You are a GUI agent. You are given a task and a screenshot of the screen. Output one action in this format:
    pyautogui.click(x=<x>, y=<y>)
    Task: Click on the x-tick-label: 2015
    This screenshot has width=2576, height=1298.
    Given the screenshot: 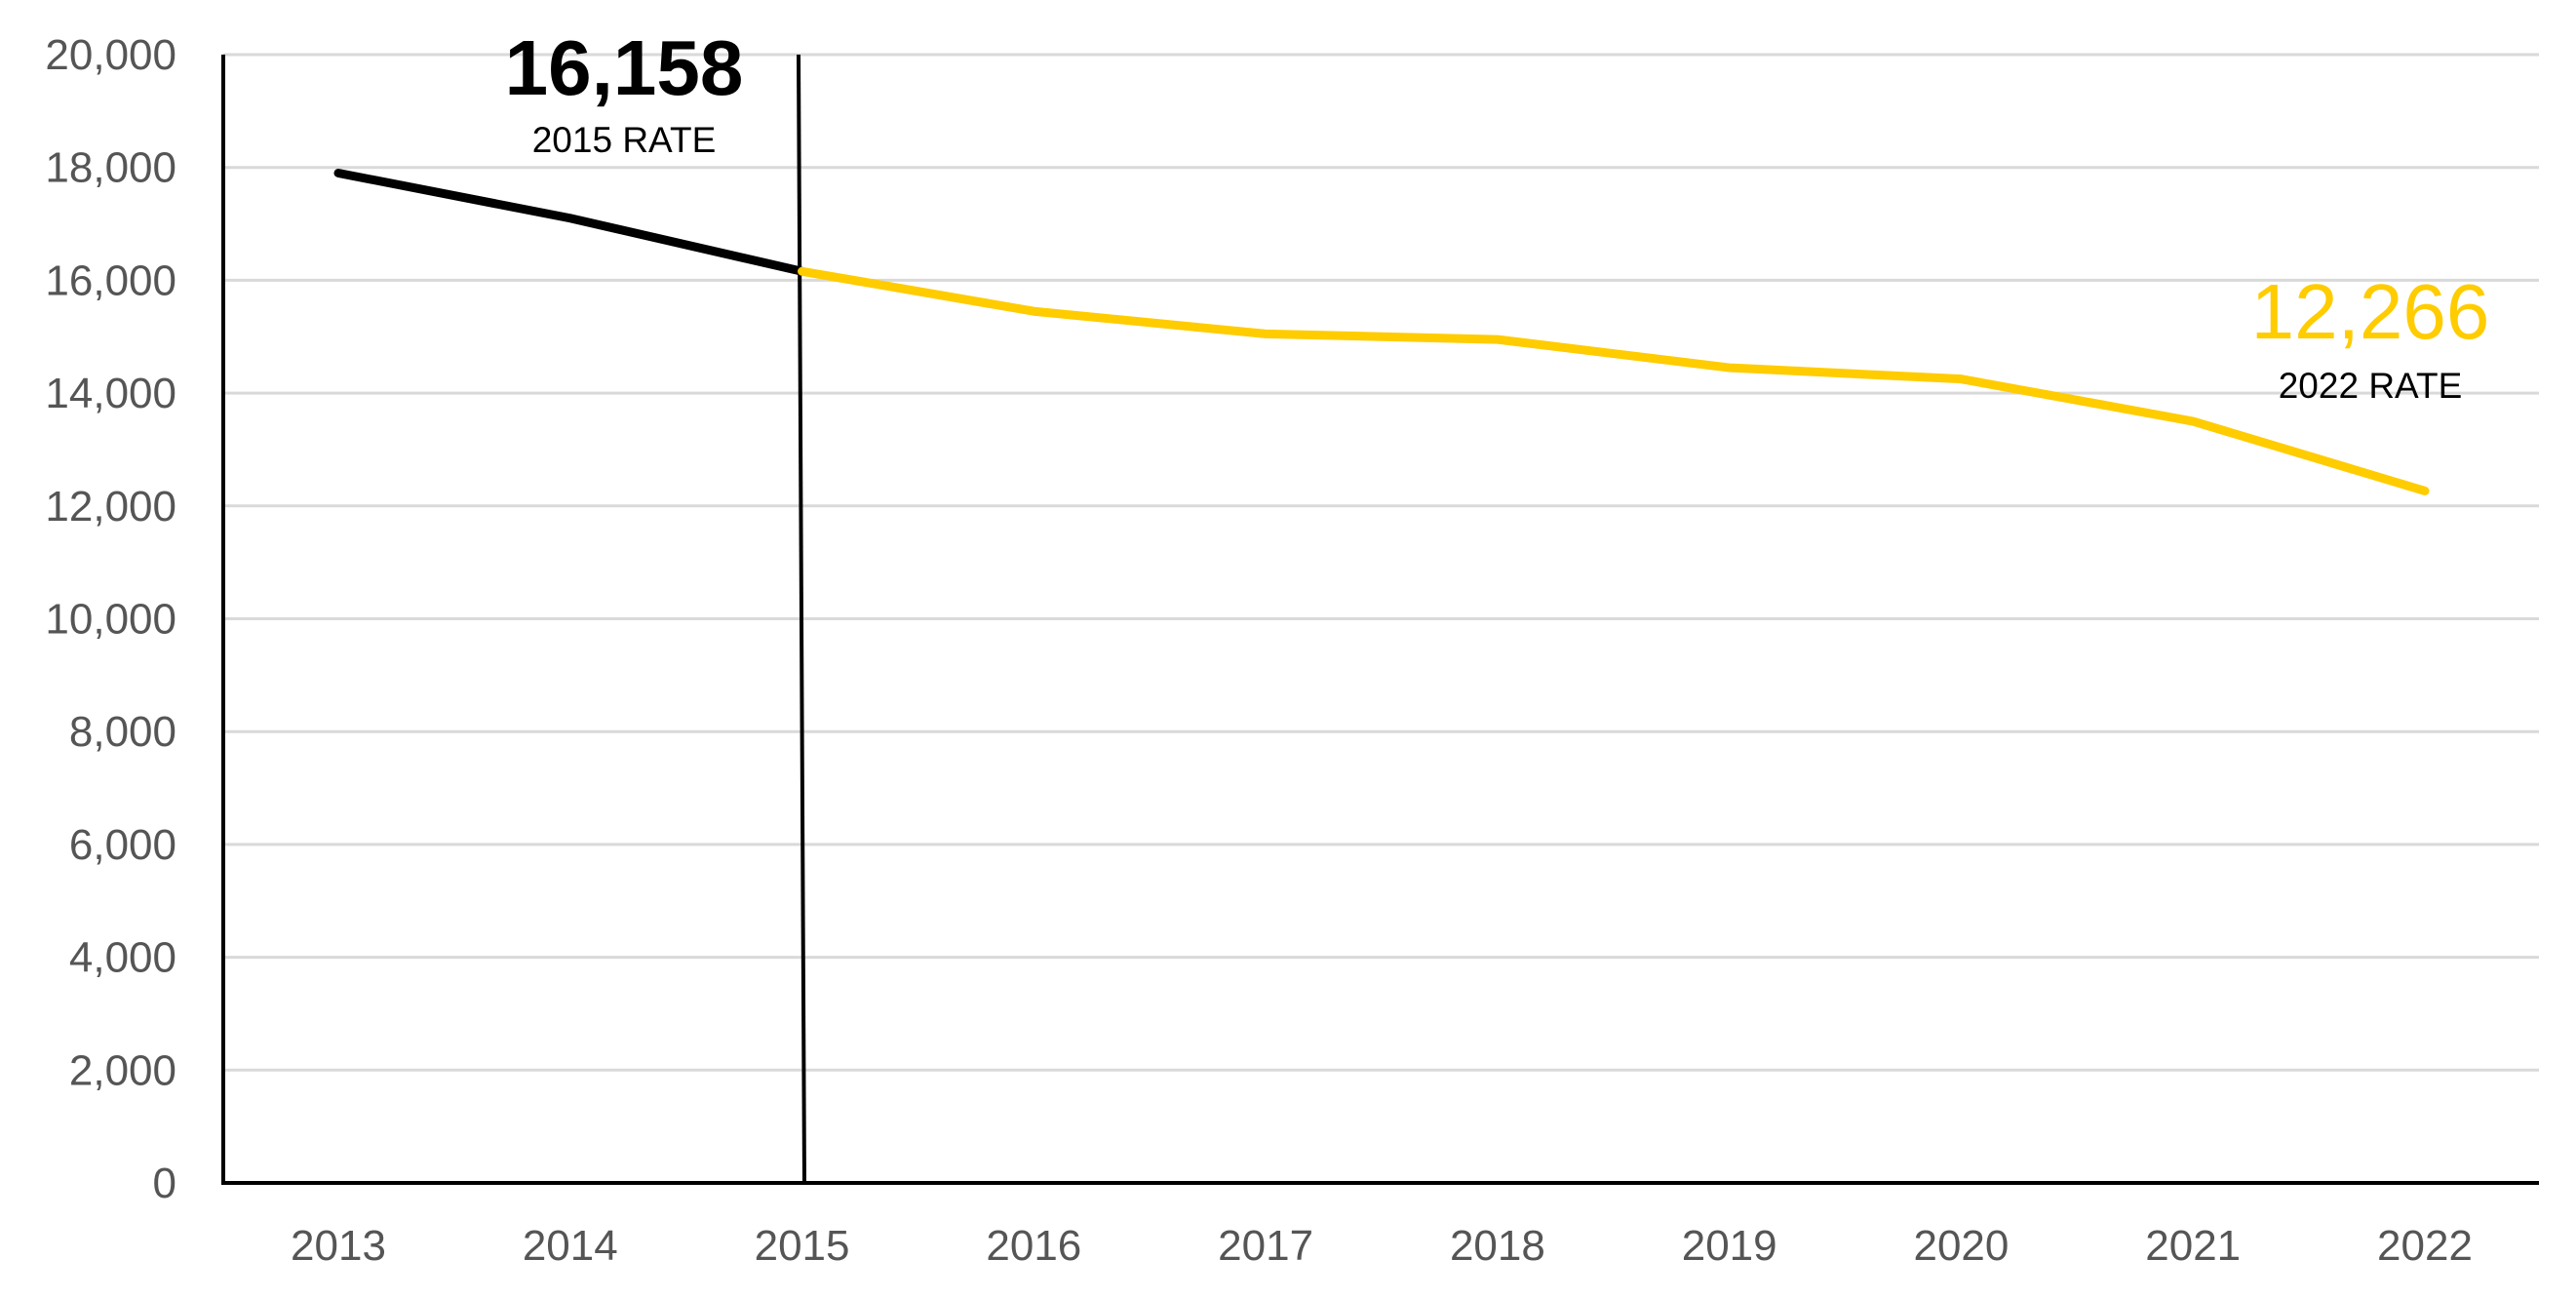 What is the action you would take?
    pyautogui.click(x=802, y=1246)
    